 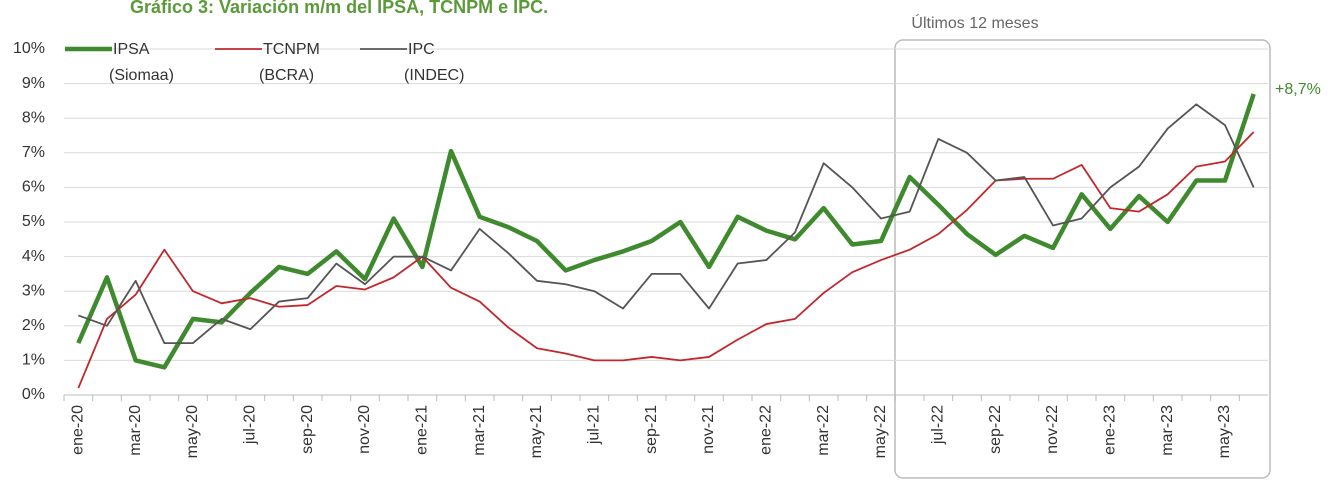 What do you see at coordinates (33, 117) in the screenshot?
I see `y-tick-label: 8%` at bounding box center [33, 117].